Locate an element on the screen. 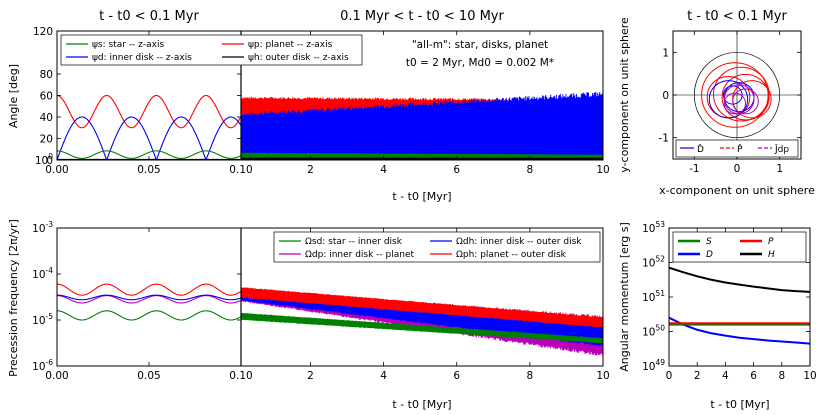 This screenshot has height=415, width=830. xtick-label-precession-late-4: 10 is located at coordinates (602, 376).